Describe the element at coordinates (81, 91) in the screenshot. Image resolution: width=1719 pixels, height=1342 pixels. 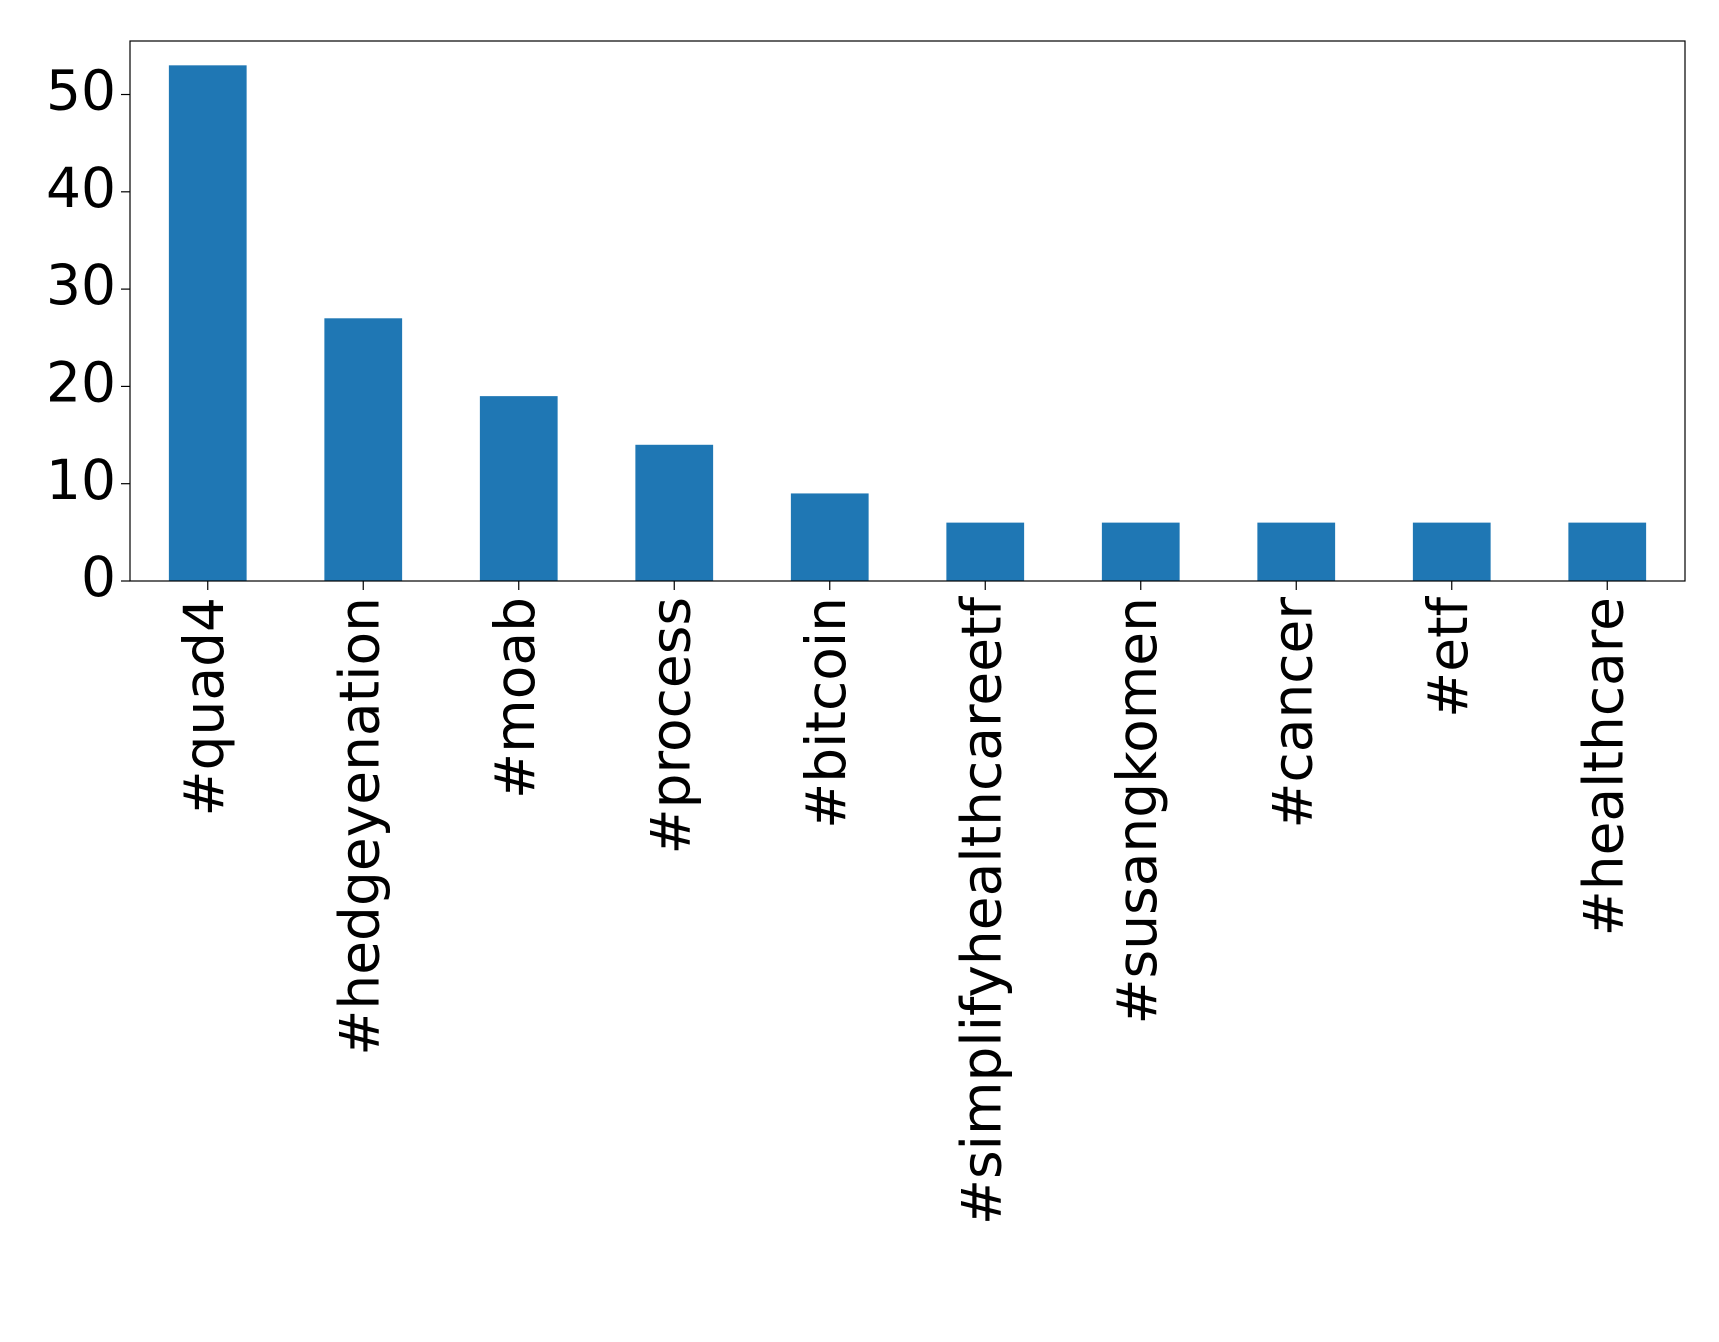
I see `y-tick-label: 50` at that location.